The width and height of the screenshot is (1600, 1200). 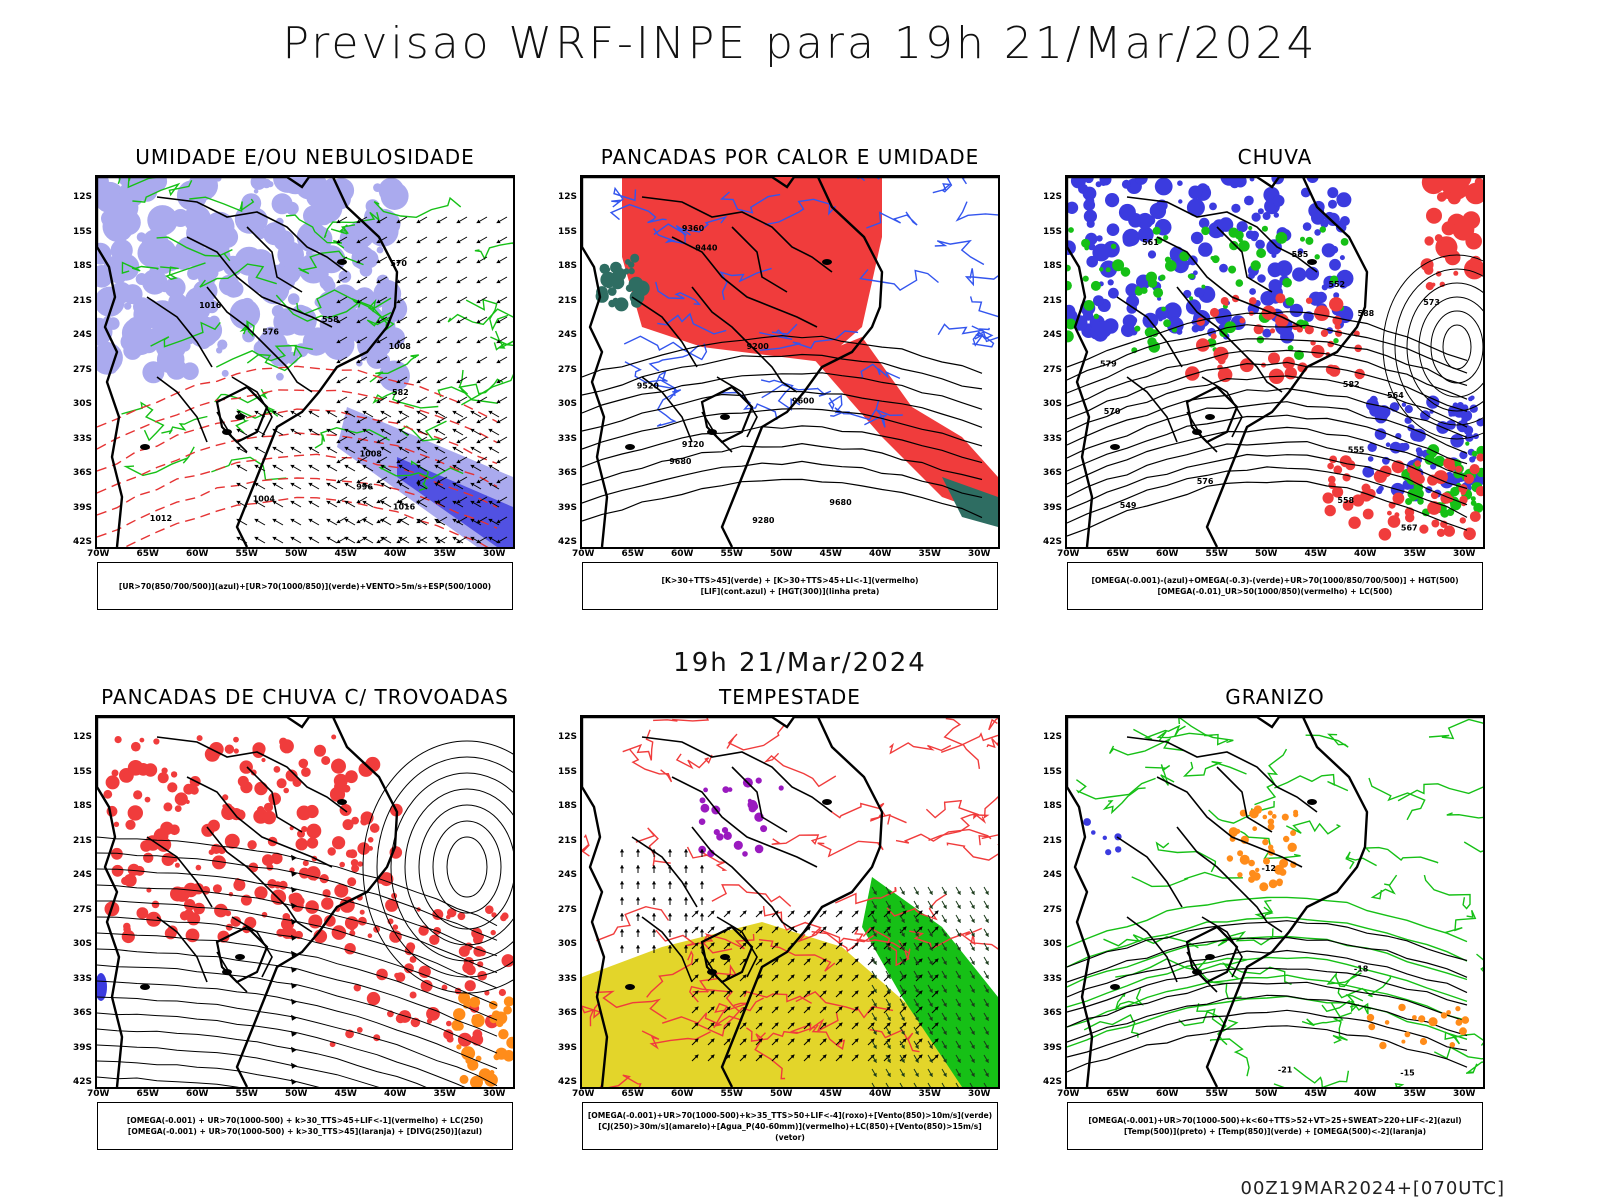 I want to click on contour-label: -15, so click(x=1407, y=1073).